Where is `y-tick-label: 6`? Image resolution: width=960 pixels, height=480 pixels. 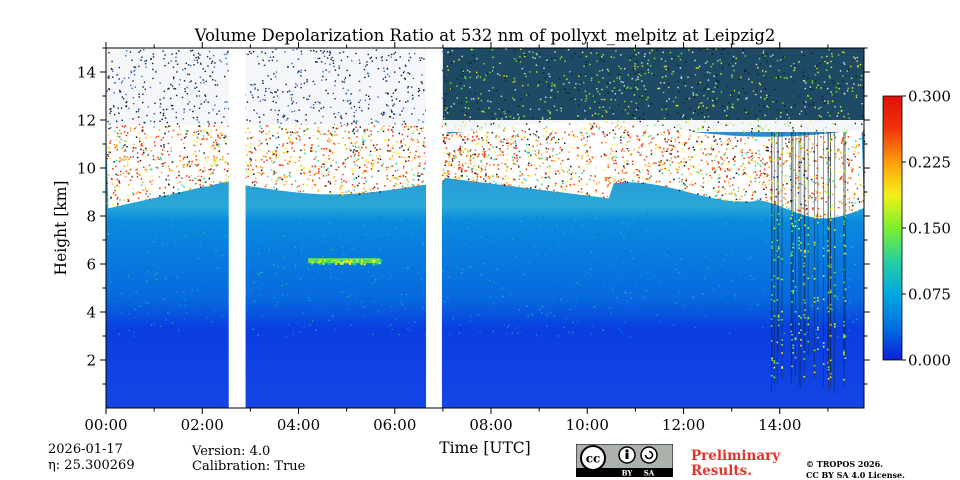 y-tick-label: 6 is located at coordinates (91, 265).